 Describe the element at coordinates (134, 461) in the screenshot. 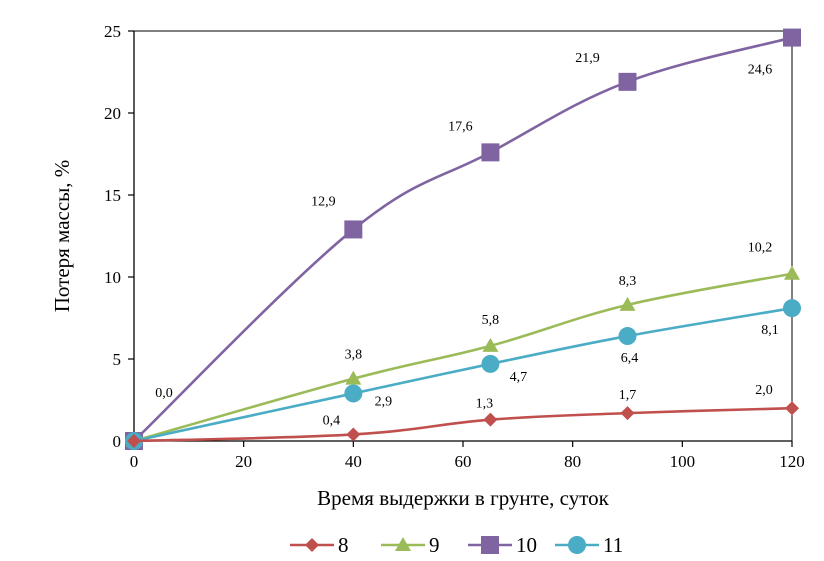

I see `x-tick-label: 0` at that location.